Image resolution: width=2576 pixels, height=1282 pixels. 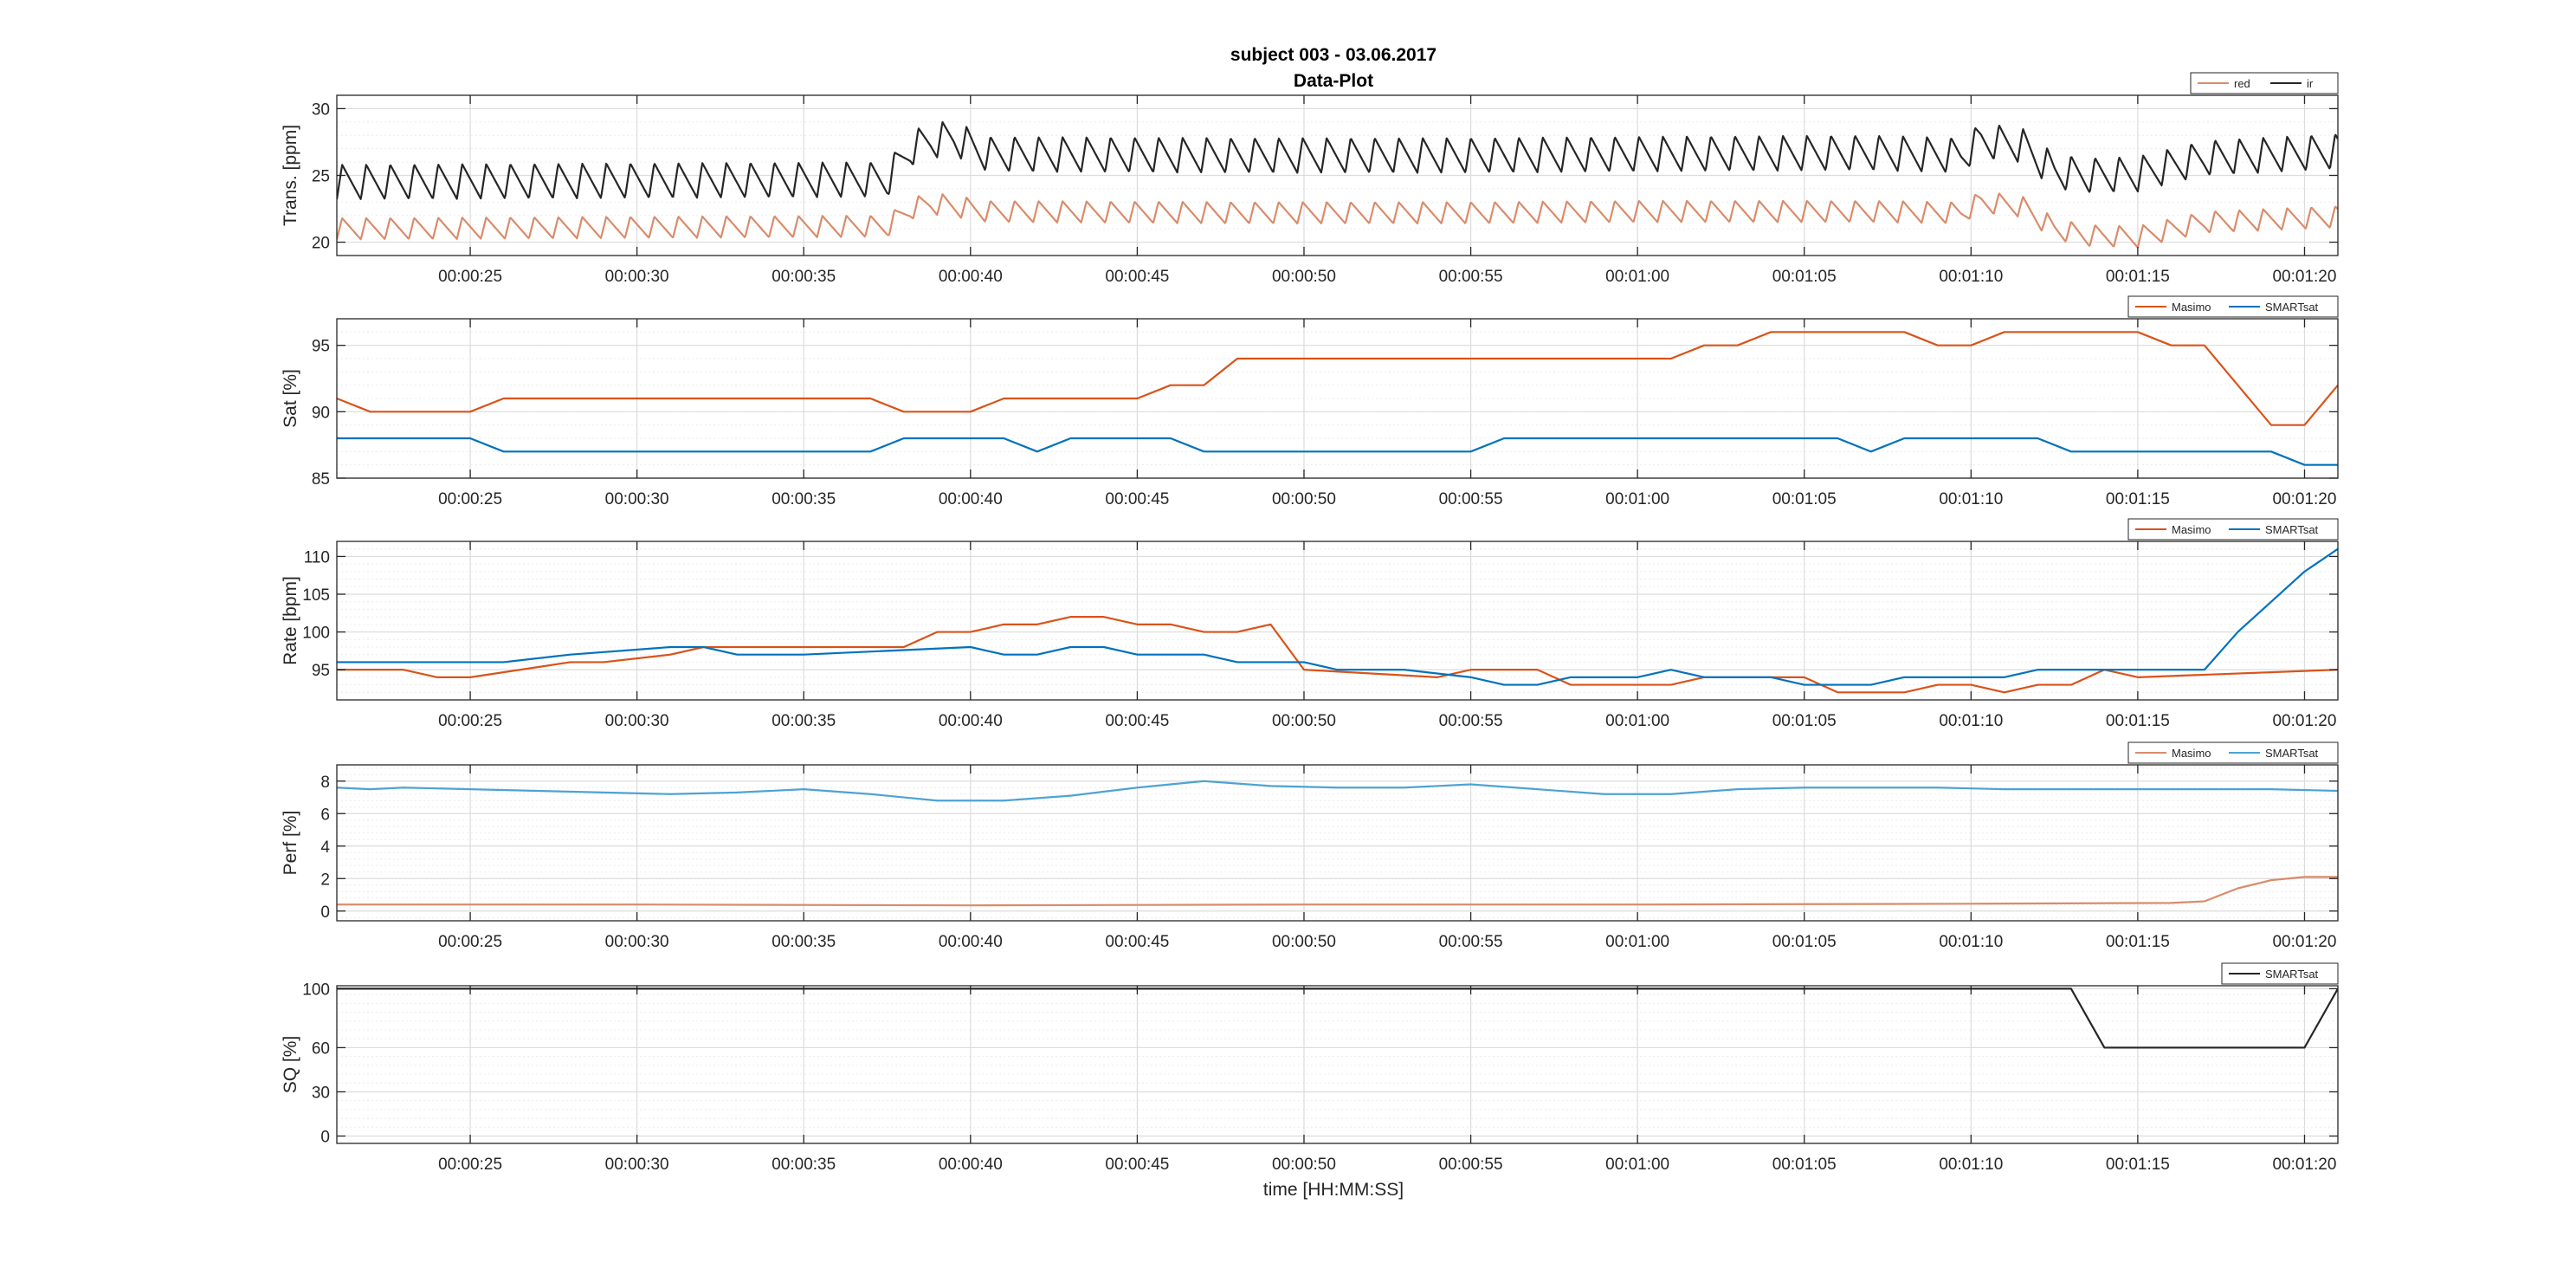 I want to click on y-tick-label: 110, so click(x=317, y=557).